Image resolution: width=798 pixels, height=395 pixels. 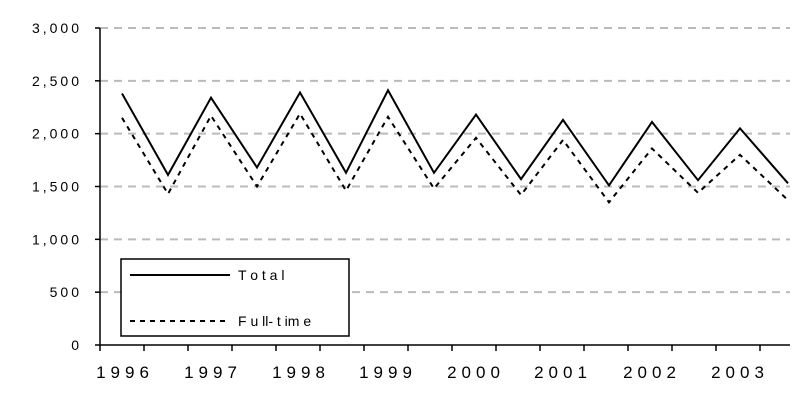 I want to click on x-axis-ticks: 1996 1997 1998 1999 2000 2001 2002 2003, so click(x=432, y=363).